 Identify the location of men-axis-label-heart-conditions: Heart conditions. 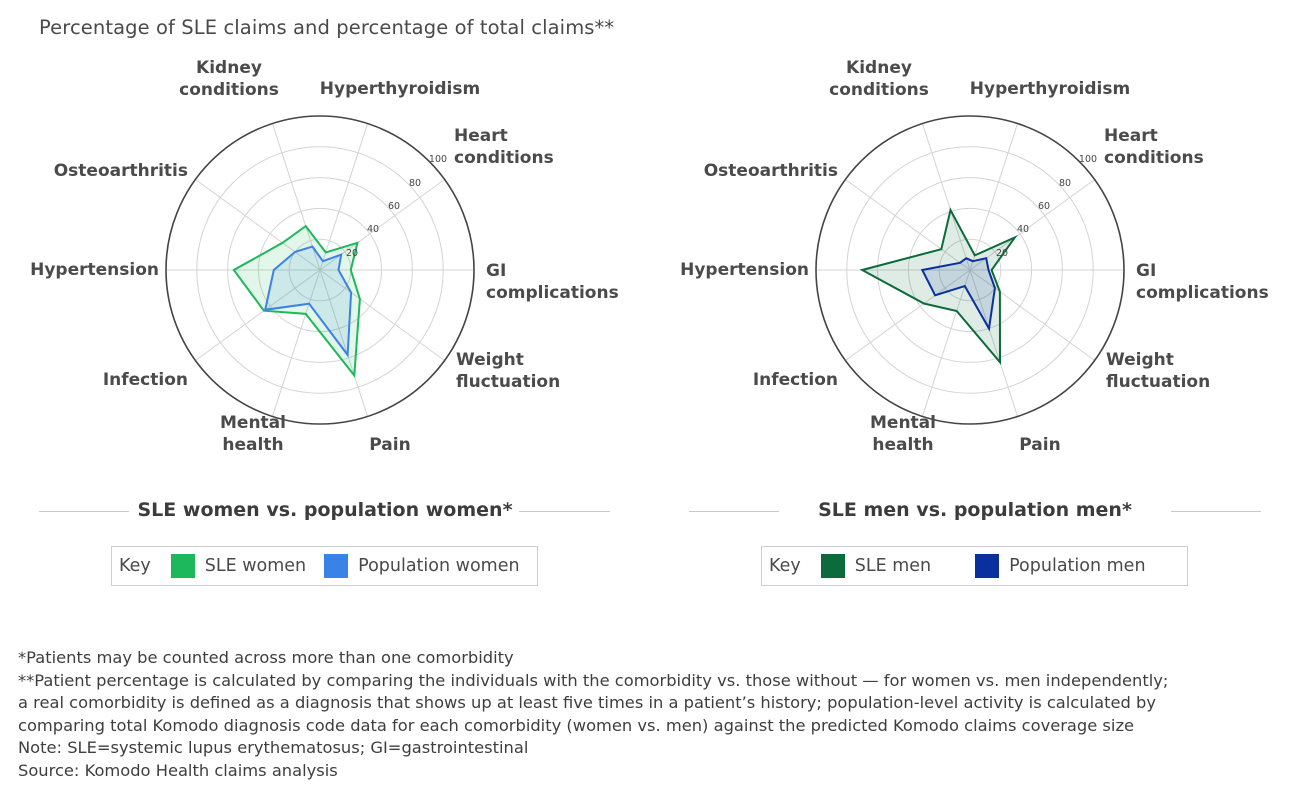
(1154, 147).